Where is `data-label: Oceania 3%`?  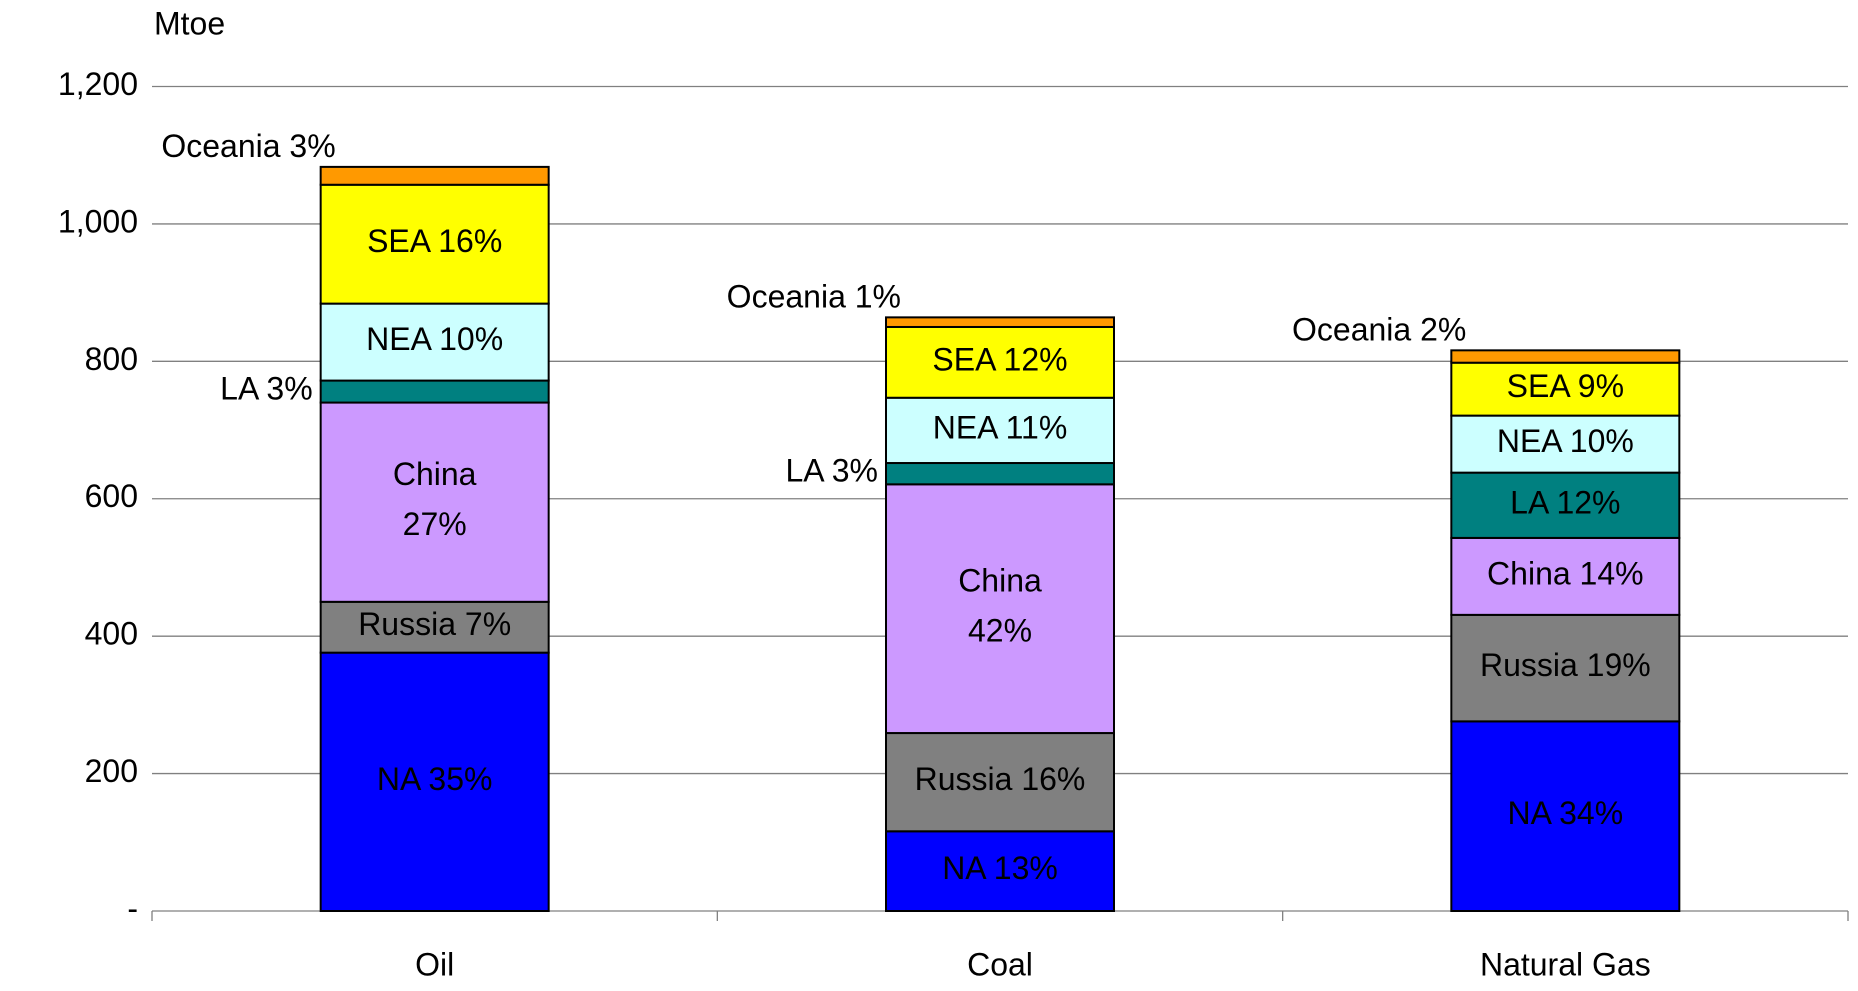
data-label: Oceania 3% is located at coordinates (248, 146).